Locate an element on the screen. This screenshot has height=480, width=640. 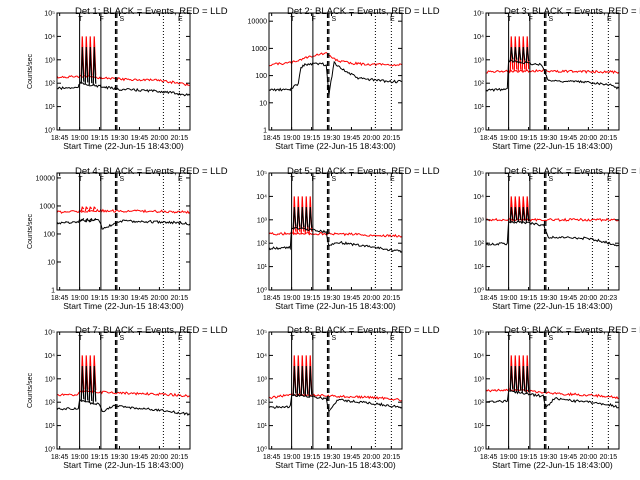
panel-title: Det 8: BLACK = Events, RED = LLD is located at coordinates (363, 330).